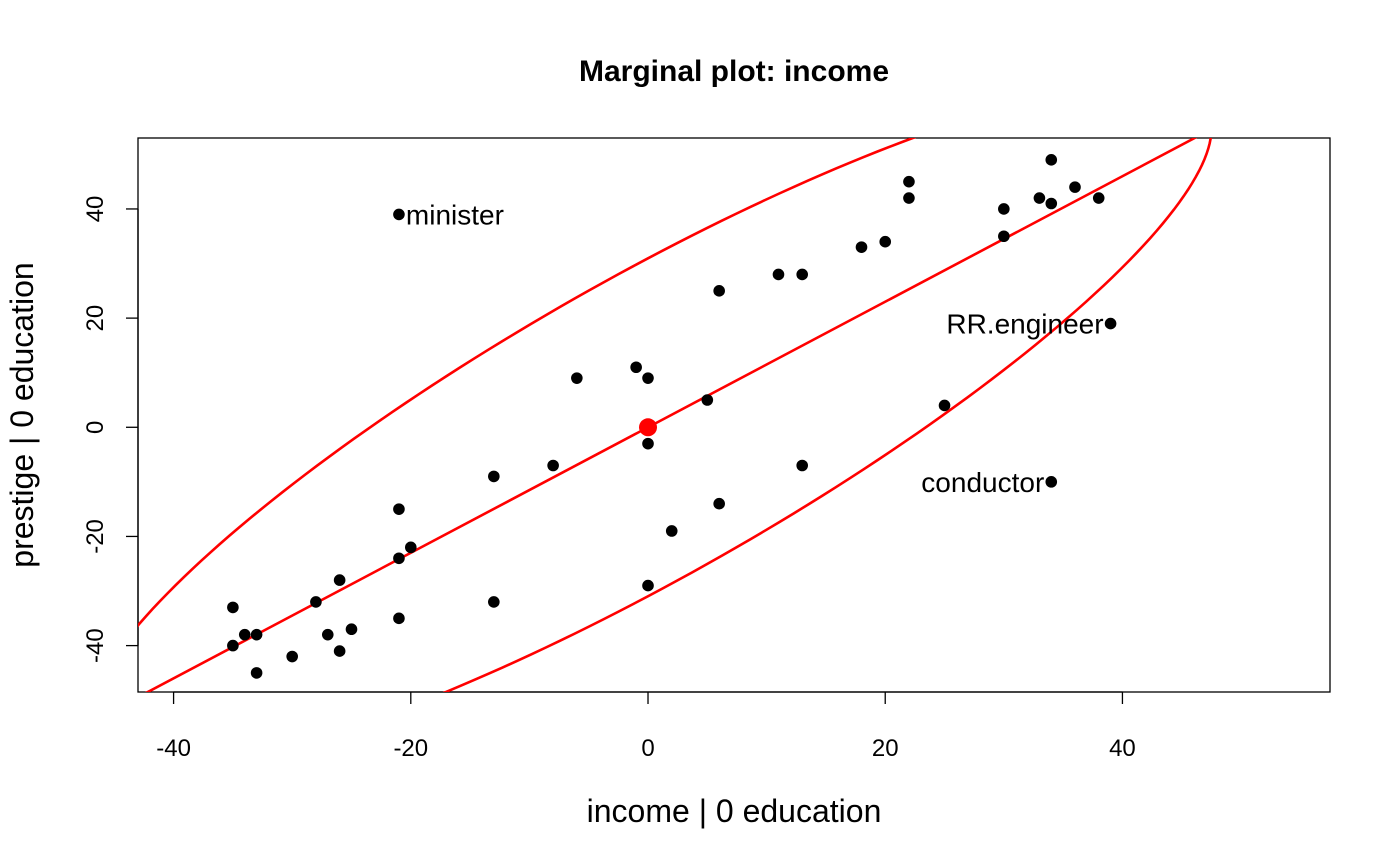 This screenshot has width=1400, height=865. Describe the element at coordinates (646, 726) in the screenshot. I see `x-axis: -40 -20 0 20 40` at that location.